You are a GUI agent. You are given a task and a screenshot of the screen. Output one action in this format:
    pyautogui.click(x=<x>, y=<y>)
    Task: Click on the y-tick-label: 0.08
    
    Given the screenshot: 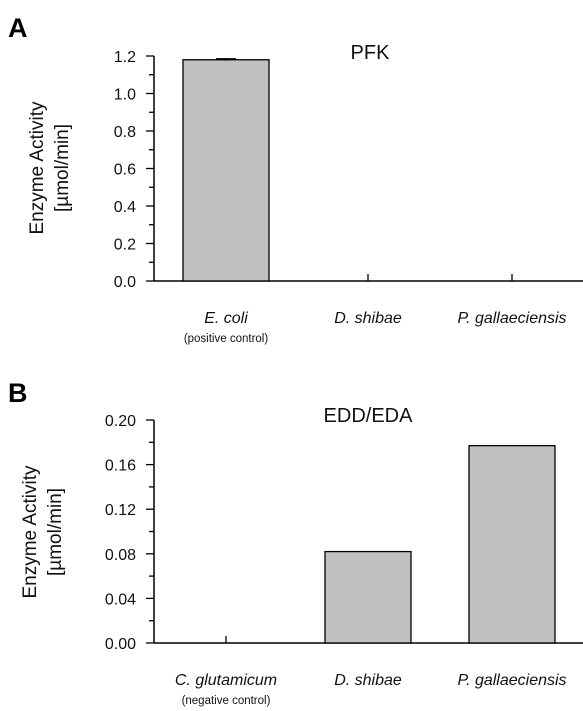 What is the action you would take?
    pyautogui.click(x=120, y=555)
    